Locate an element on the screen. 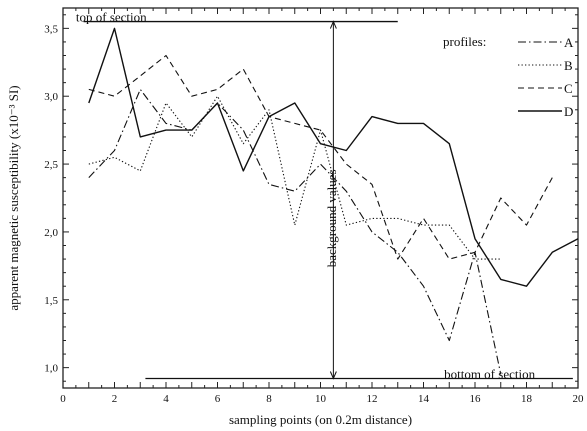 The image size is (587, 431). y-tick-label: 1,5 is located at coordinates (51, 301).